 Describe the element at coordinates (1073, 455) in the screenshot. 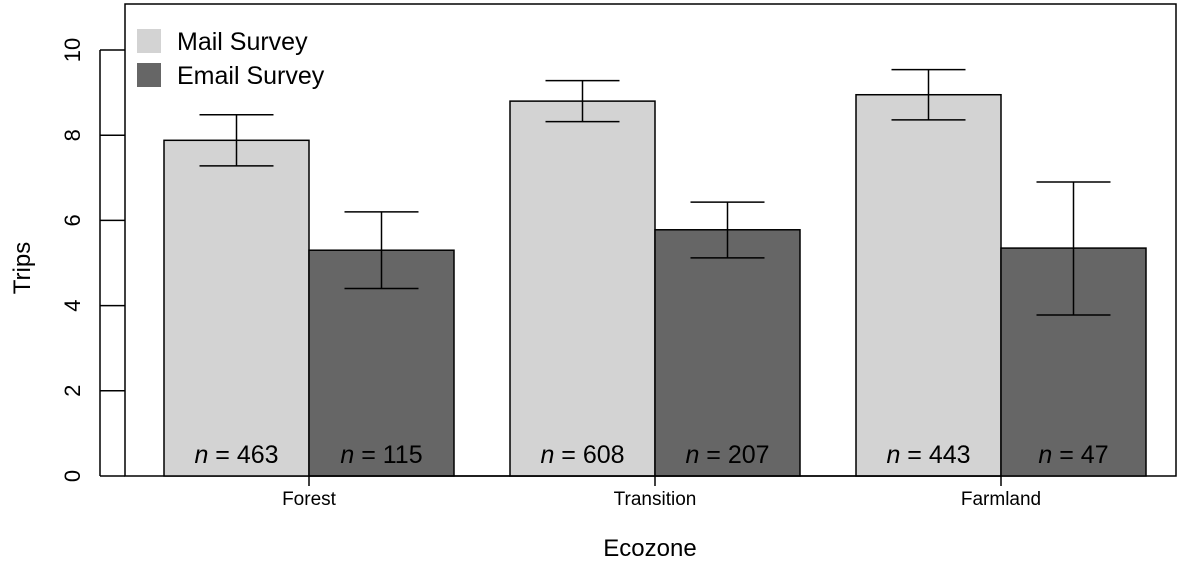

I see `n-label: n = 47` at that location.